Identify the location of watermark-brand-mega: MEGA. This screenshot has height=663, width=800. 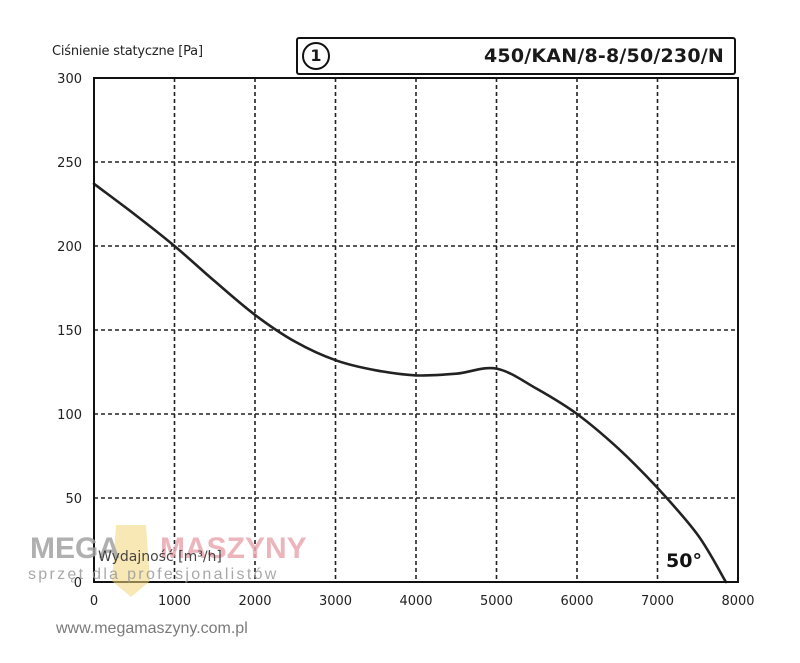
(75, 548).